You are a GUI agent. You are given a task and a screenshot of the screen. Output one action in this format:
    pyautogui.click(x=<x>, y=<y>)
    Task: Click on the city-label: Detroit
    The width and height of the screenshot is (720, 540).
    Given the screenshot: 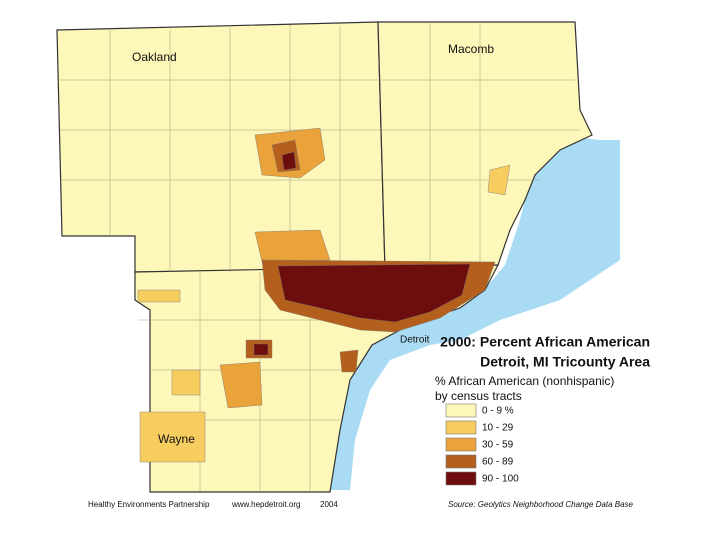 What is the action you would take?
    pyautogui.click(x=415, y=340)
    